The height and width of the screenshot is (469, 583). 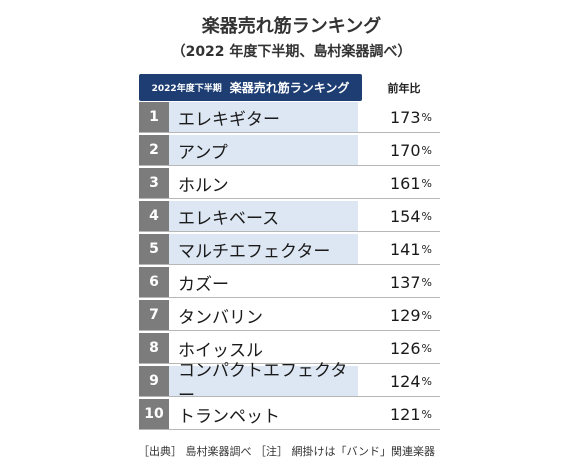 What do you see at coordinates (154, 315) in the screenshot?
I see `rank-cell: 7` at bounding box center [154, 315].